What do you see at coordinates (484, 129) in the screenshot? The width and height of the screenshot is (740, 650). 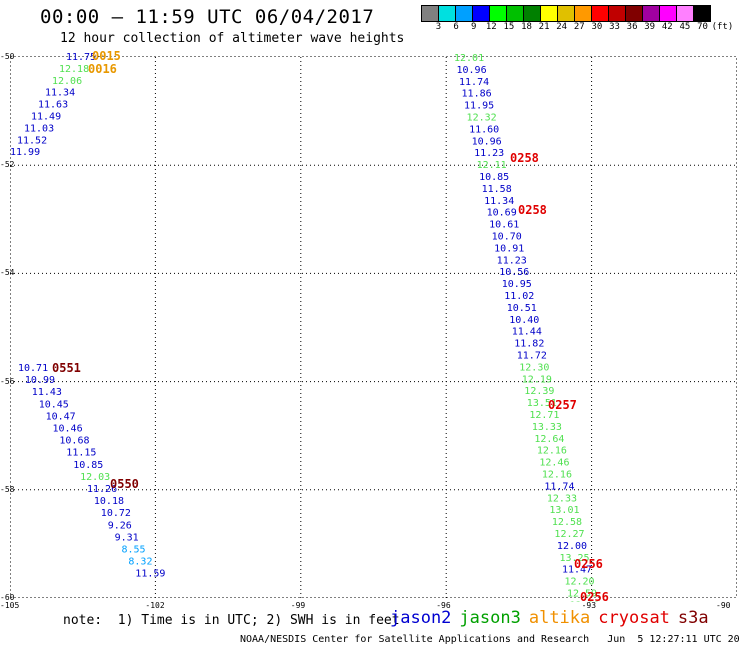 I see `wave-height-label: 11.60` at bounding box center [484, 129].